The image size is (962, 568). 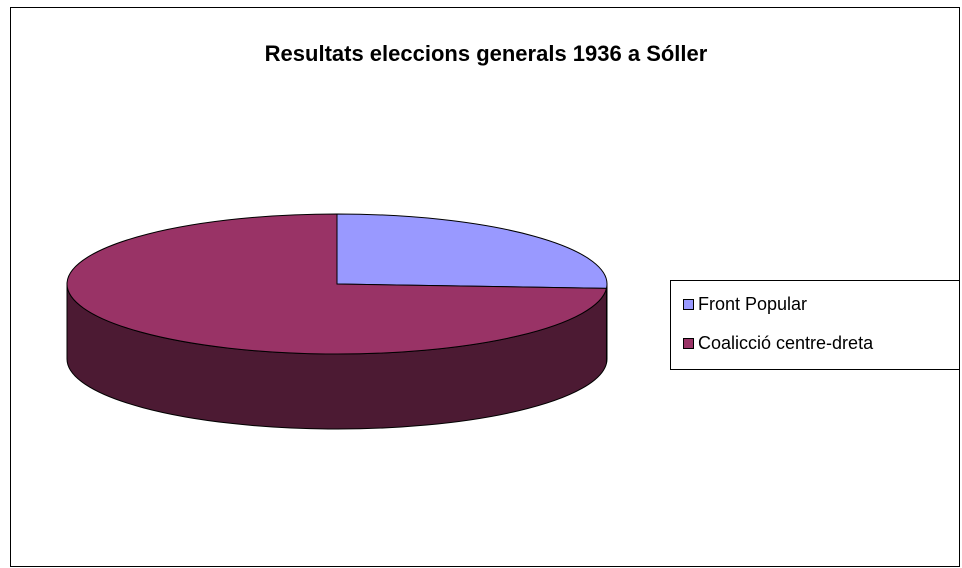 I want to click on legend-item-coalicio-centre-dreta: Coalicció centre-dreta, so click(x=778, y=343).